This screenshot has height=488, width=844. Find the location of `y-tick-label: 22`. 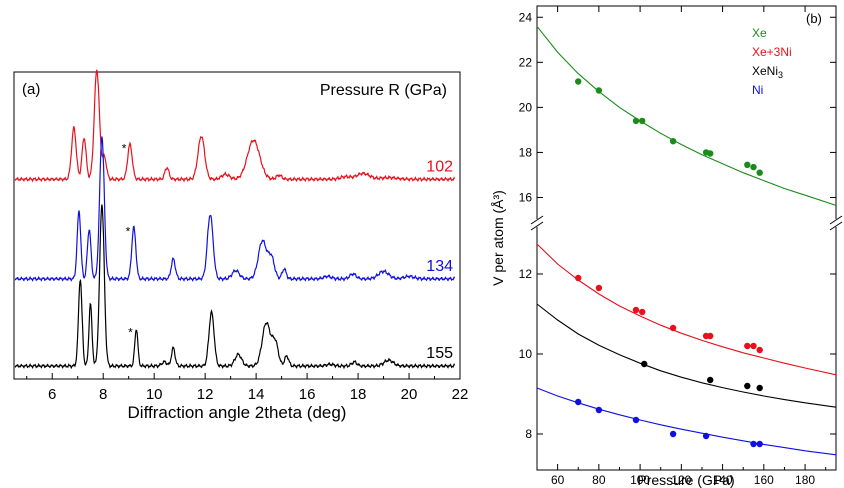

y-tick-label: 22 is located at coordinates (526, 62).